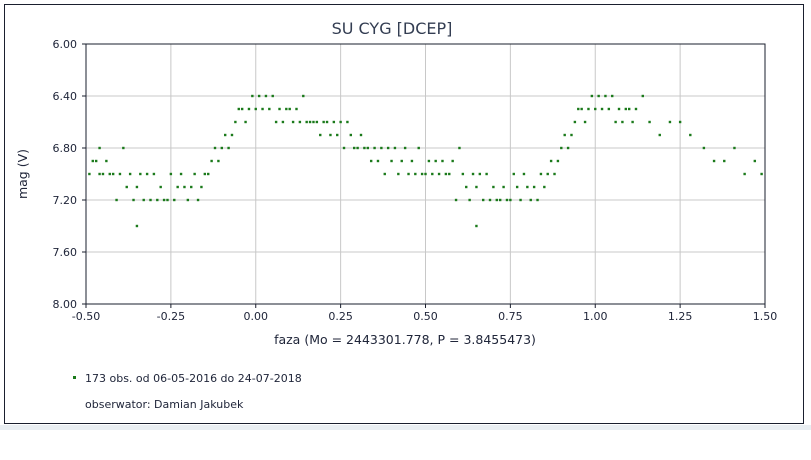 Image resolution: width=811 pixels, height=460 pixels. I want to click on y-tick-label: 8.00, so click(65, 304).